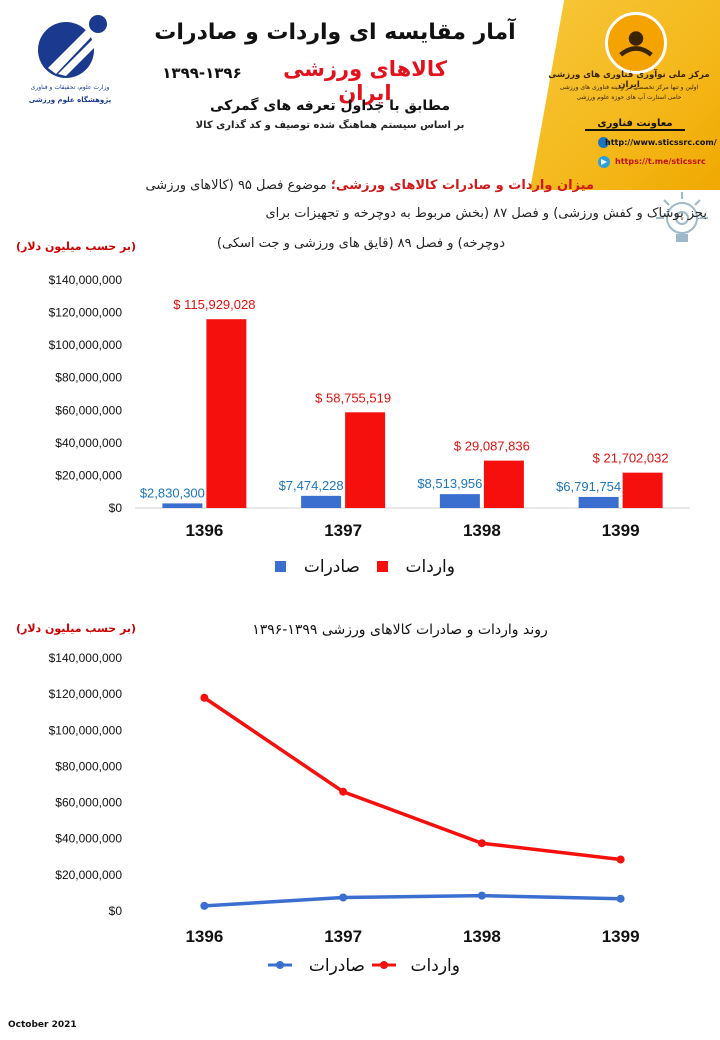  I want to click on center-name: مرکز ملی نوآوری فناوری های ورزشی ایران, so click(629, 80).